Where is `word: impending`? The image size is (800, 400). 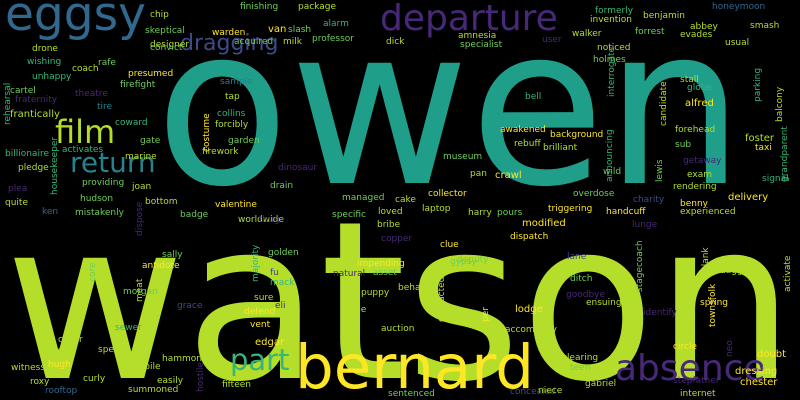 word: impending is located at coordinates (381, 264).